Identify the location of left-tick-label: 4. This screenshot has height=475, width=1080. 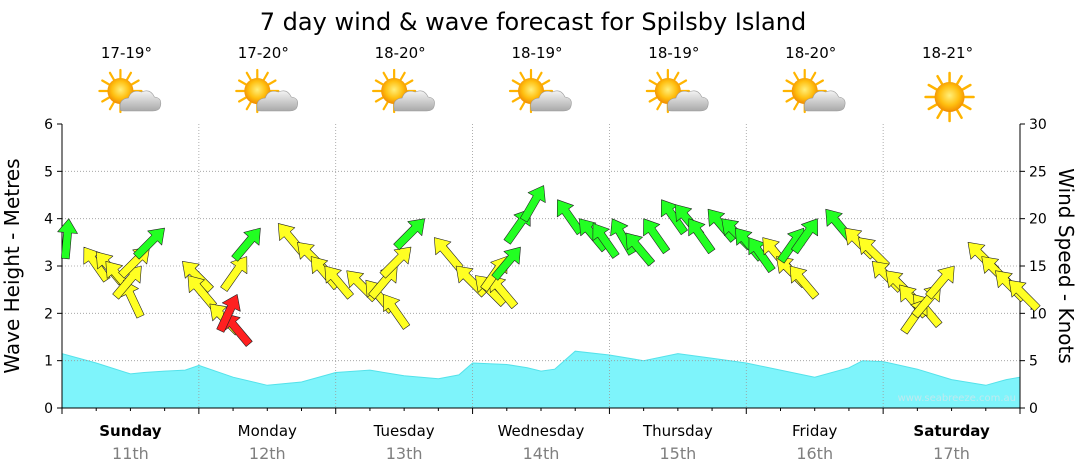
(48, 220).